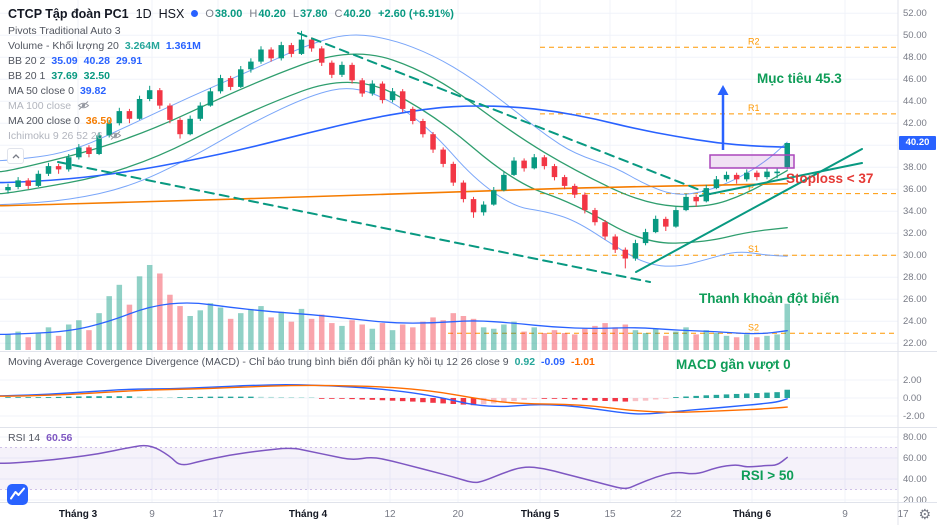 This screenshot has height=525, width=937. I want to click on rsi-values: 60.56, so click(59, 438).